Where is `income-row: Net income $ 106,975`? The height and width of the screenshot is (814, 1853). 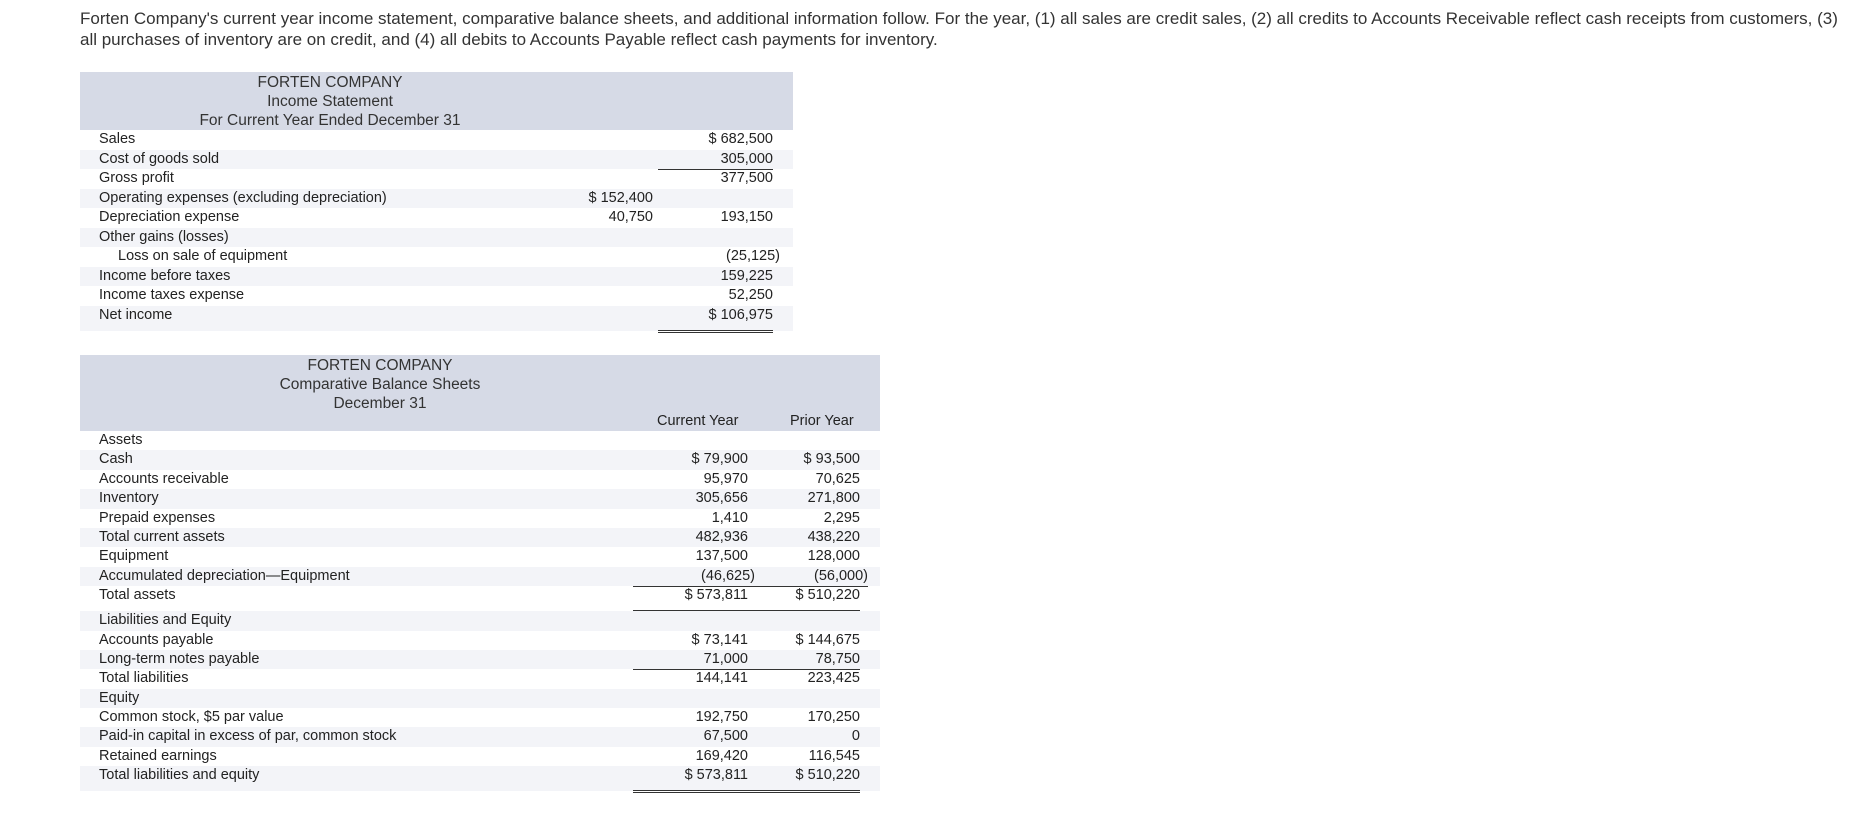 income-row: Net income $ 106,975 is located at coordinates (436, 319).